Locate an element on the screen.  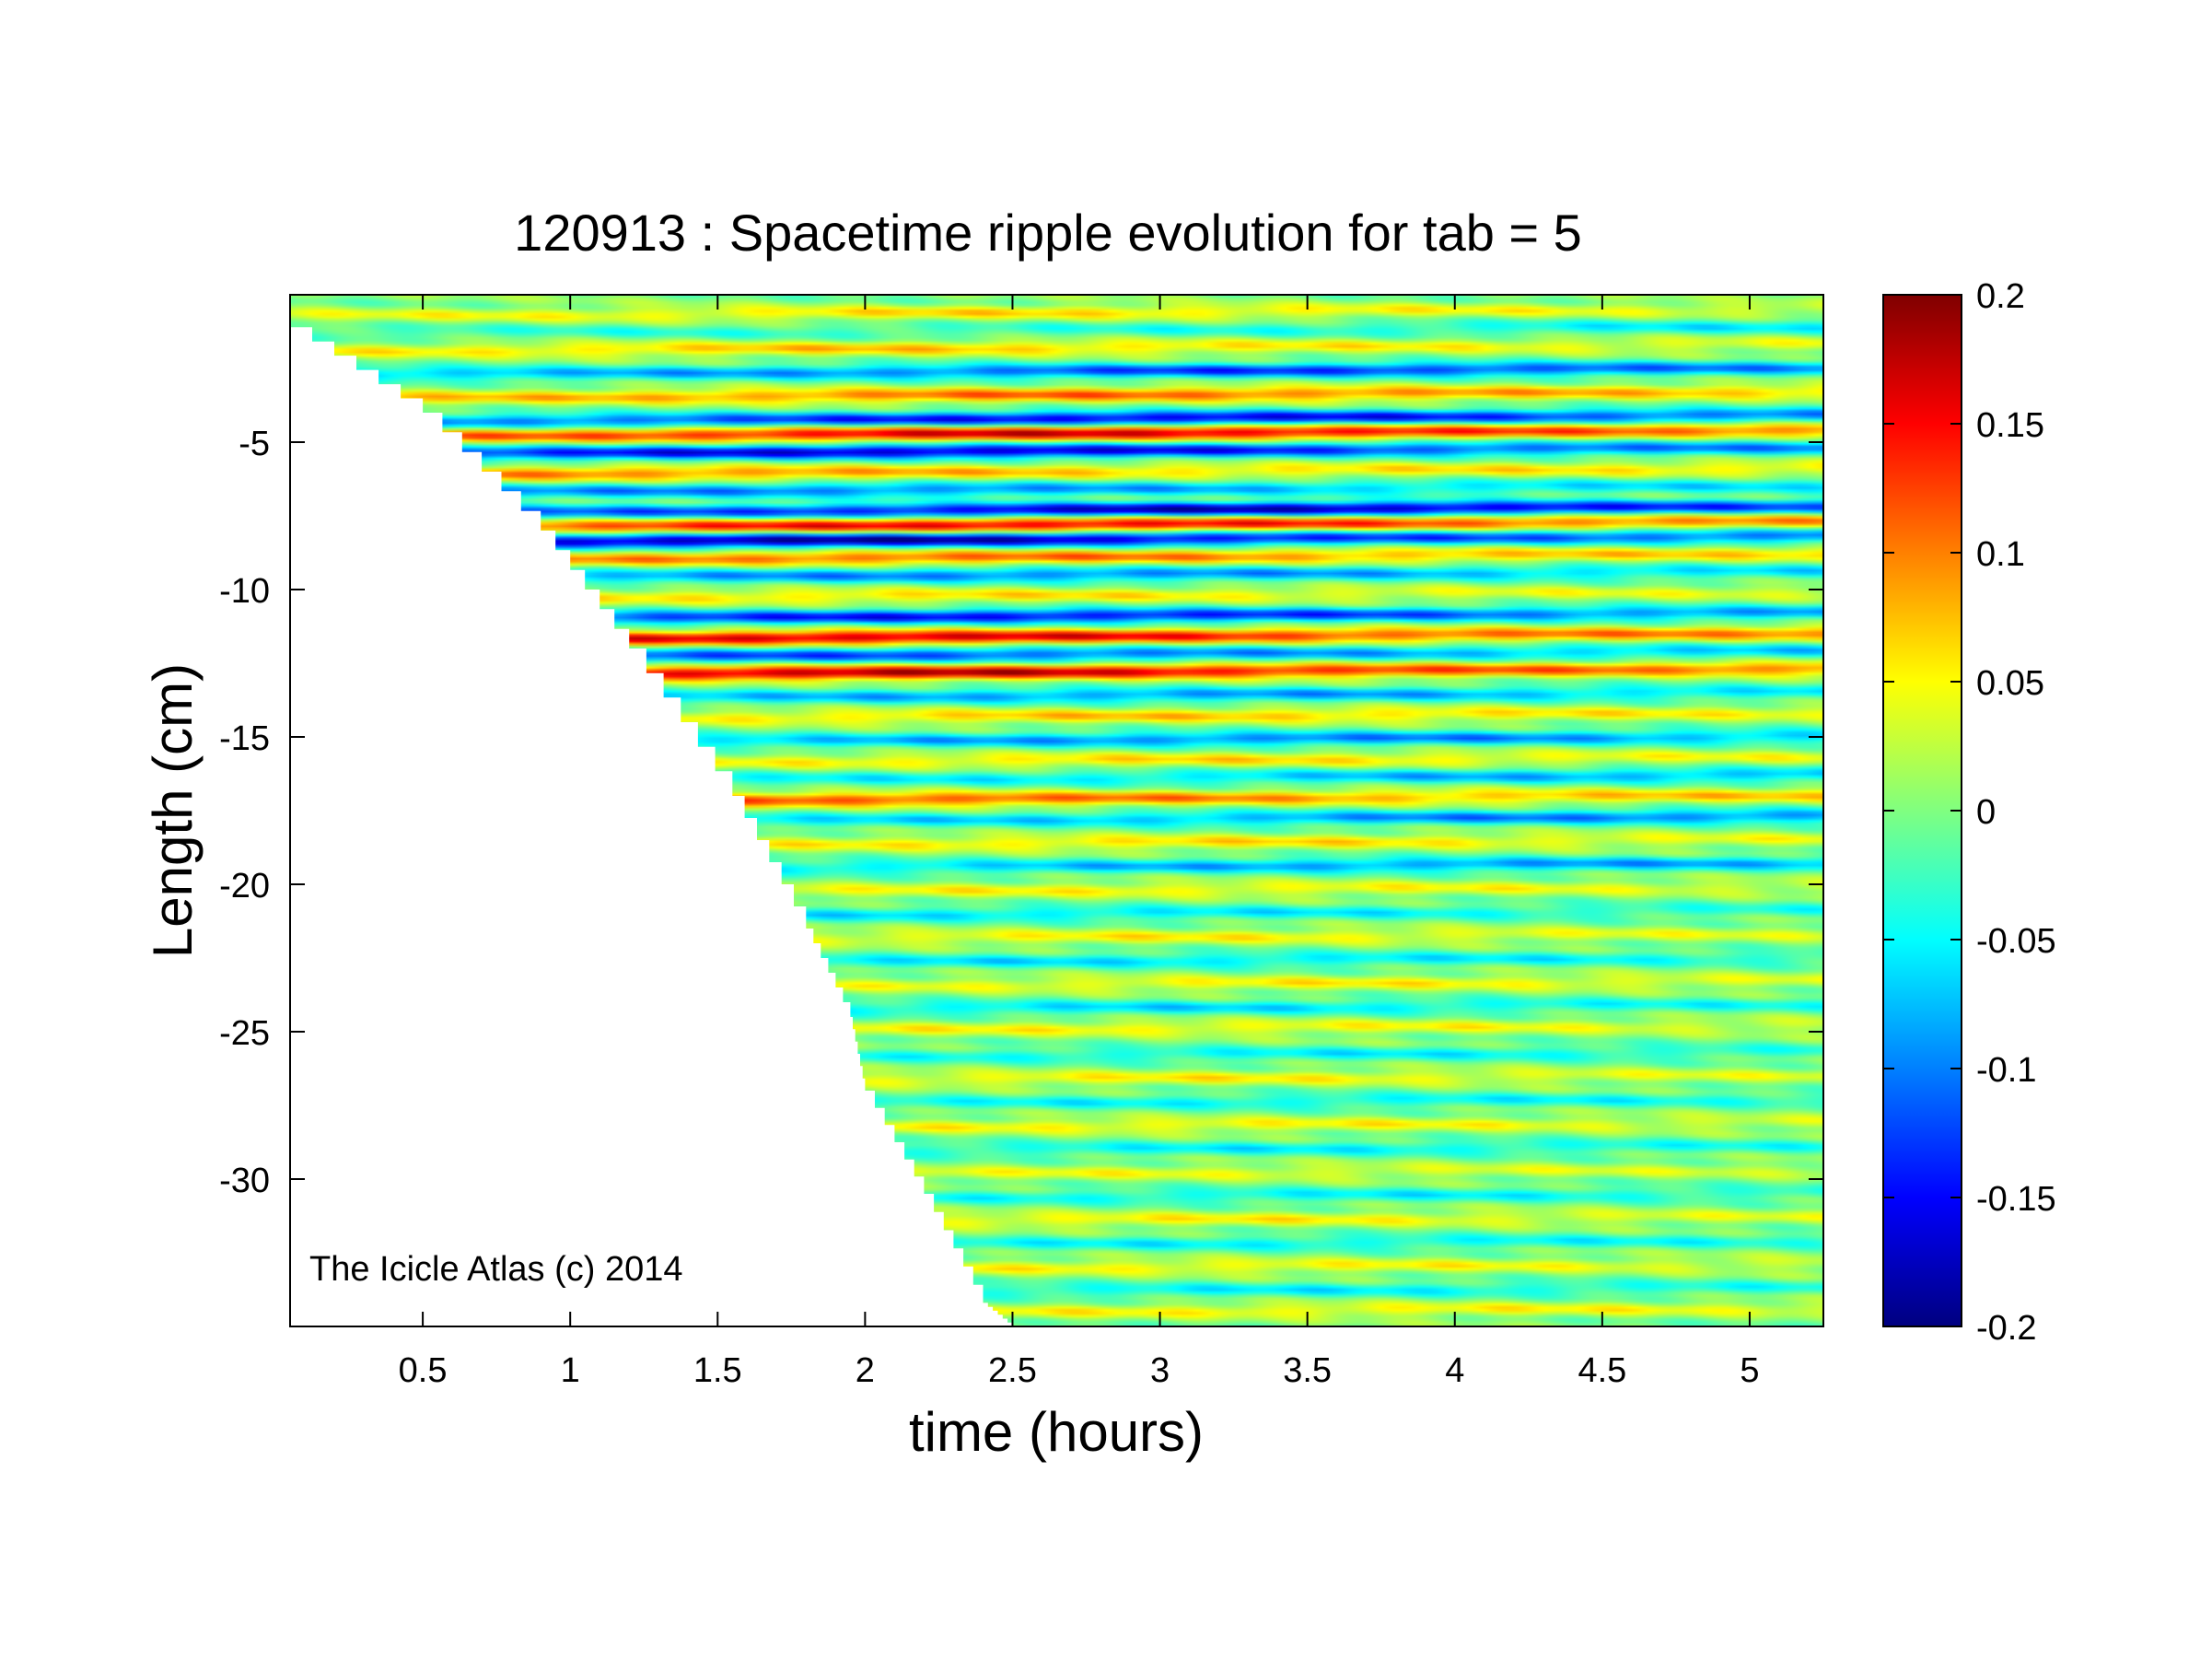
x-tick-label: 0.5 is located at coordinates (424, 1370).